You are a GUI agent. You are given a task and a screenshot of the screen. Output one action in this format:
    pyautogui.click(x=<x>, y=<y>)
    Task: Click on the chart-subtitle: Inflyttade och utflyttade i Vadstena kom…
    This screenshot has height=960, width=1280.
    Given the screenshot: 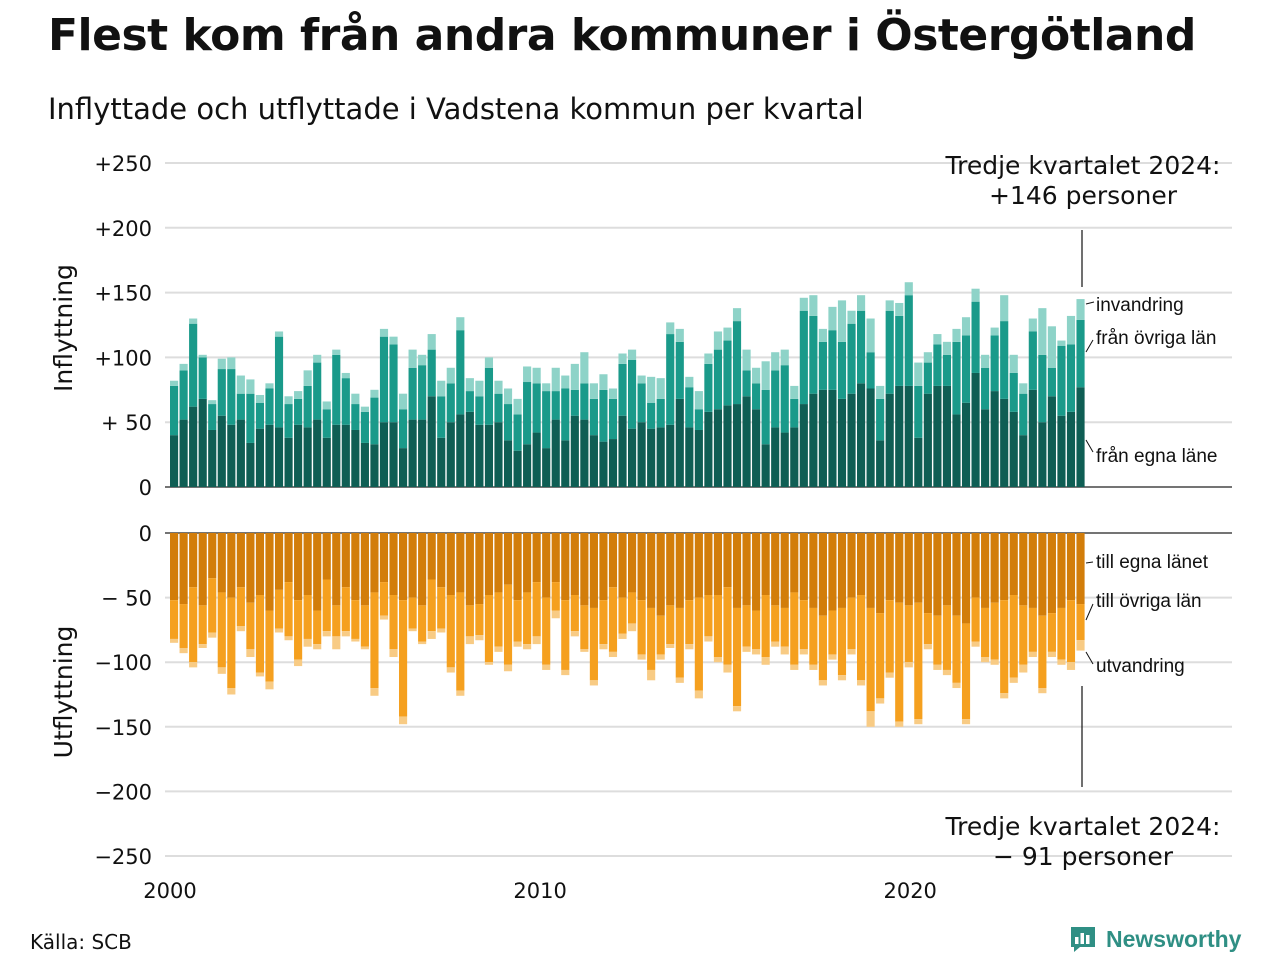 What is the action you would take?
    pyautogui.click(x=456, y=109)
    